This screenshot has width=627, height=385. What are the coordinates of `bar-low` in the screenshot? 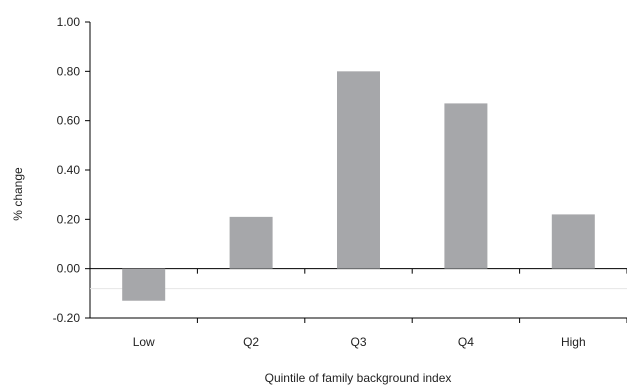 It's located at (144, 284).